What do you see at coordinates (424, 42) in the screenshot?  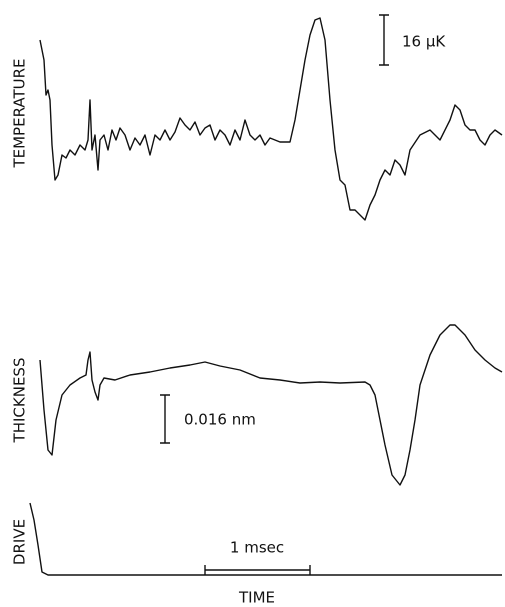 I see `scale-label: 16 μK` at bounding box center [424, 42].